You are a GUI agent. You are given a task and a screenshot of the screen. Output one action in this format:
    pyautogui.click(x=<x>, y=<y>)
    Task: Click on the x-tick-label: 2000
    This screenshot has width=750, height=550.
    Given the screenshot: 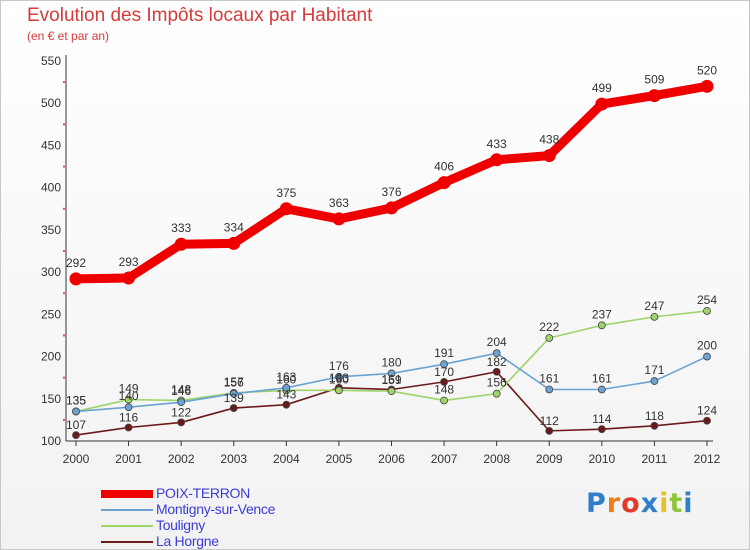 What is the action you would take?
    pyautogui.click(x=76, y=459)
    